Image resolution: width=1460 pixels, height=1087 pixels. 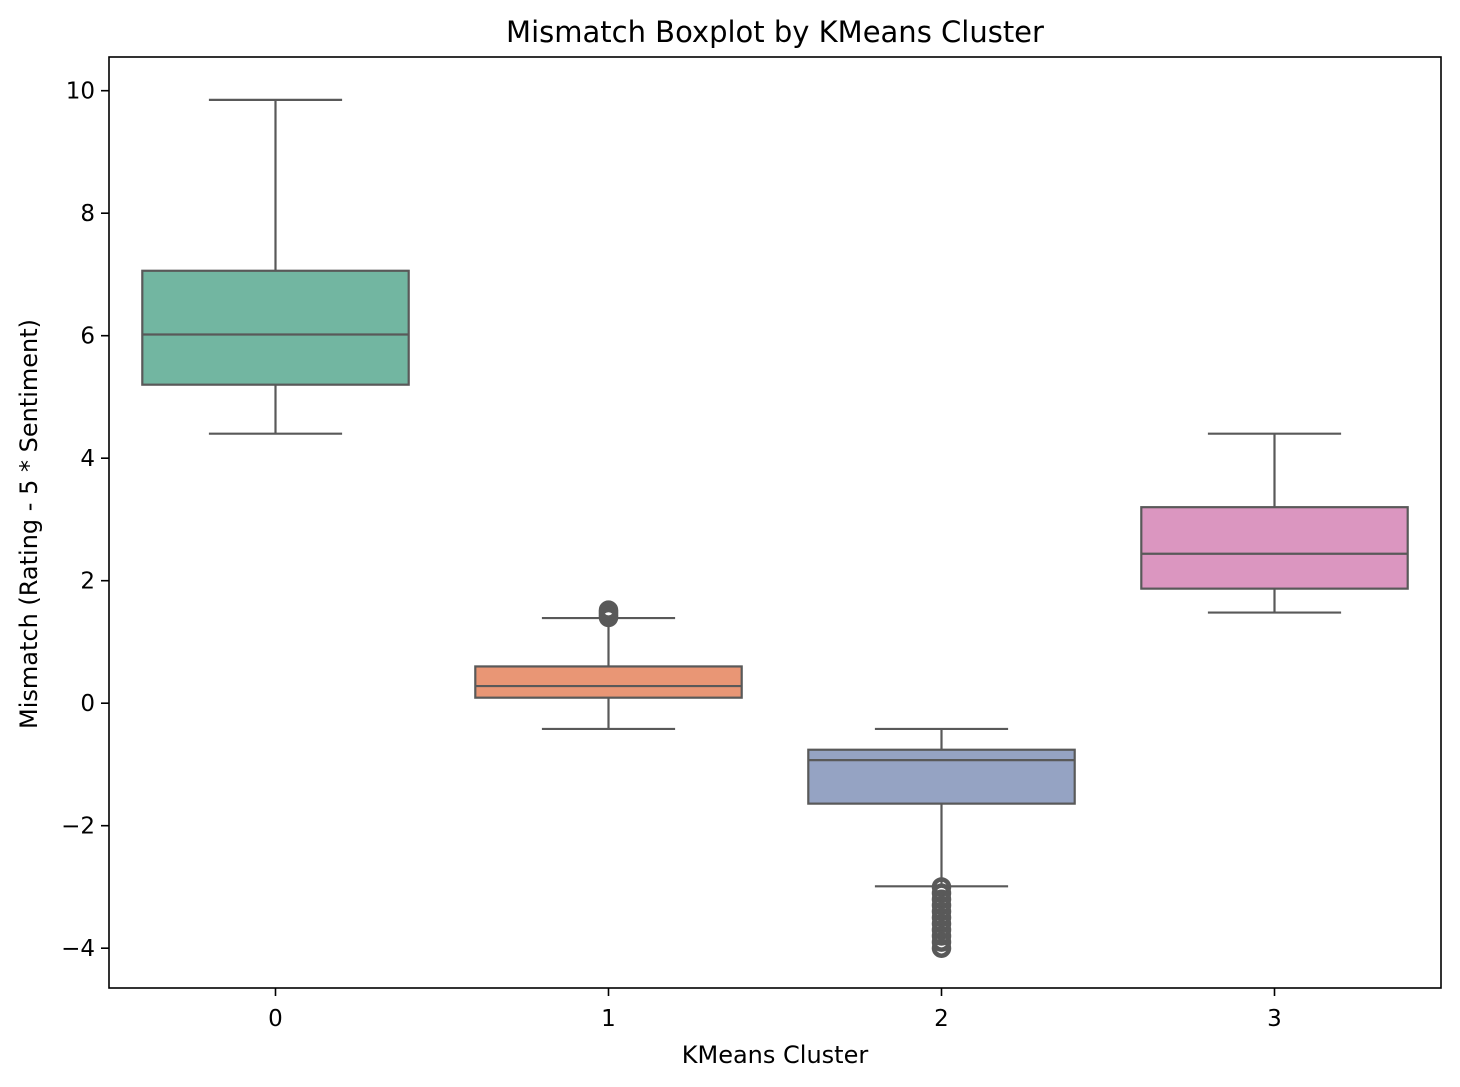 I want to click on y-axis: −4 −2 0 2 4 6 8 10, so click(x=85, y=520).